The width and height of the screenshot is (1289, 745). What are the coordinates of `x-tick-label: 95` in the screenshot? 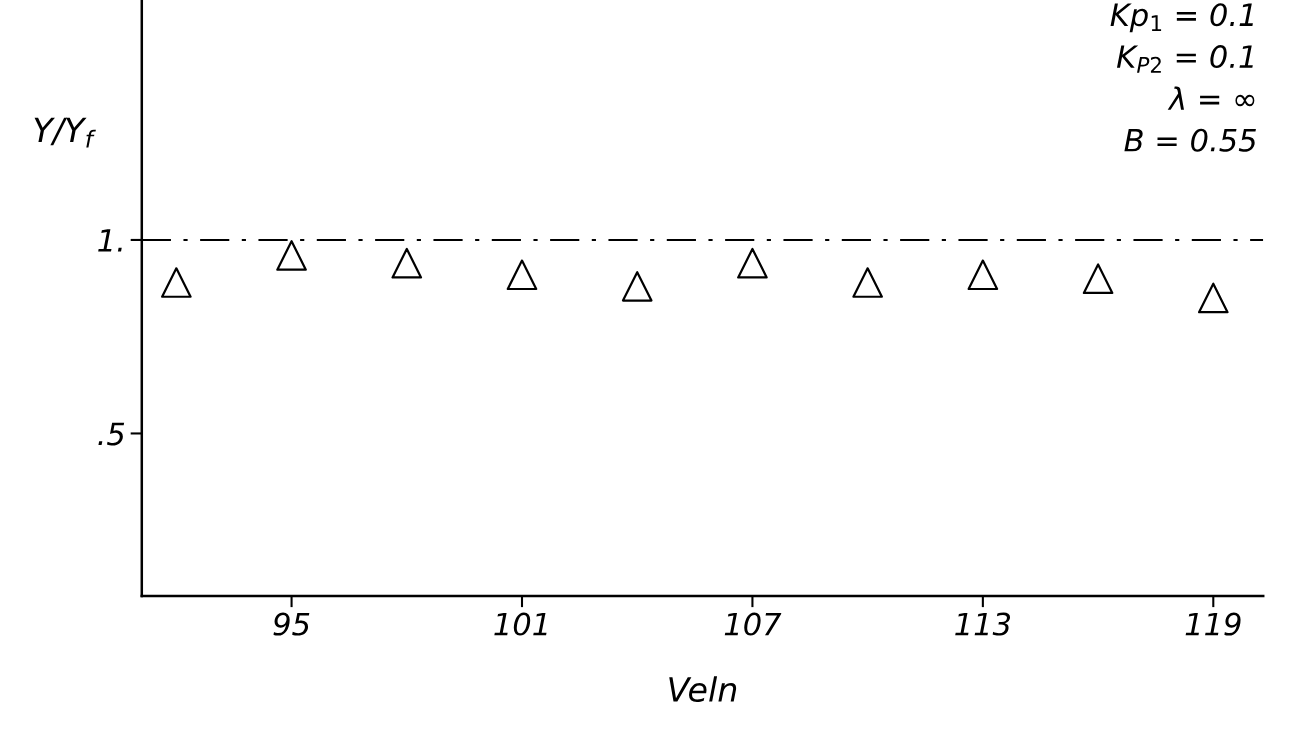 It's located at (291, 624).